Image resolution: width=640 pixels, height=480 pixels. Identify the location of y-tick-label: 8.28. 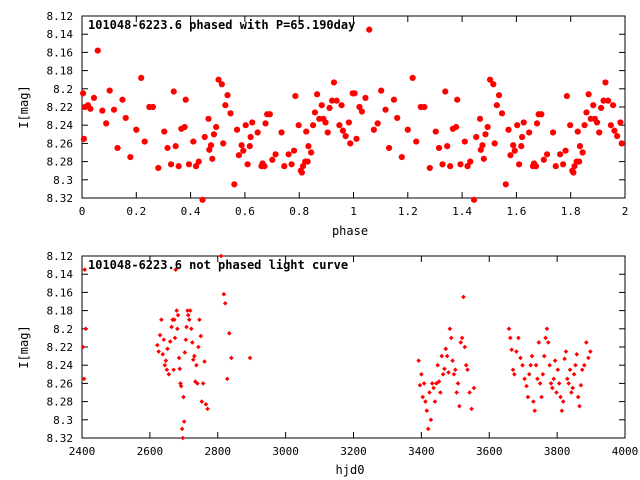
(60, 402).